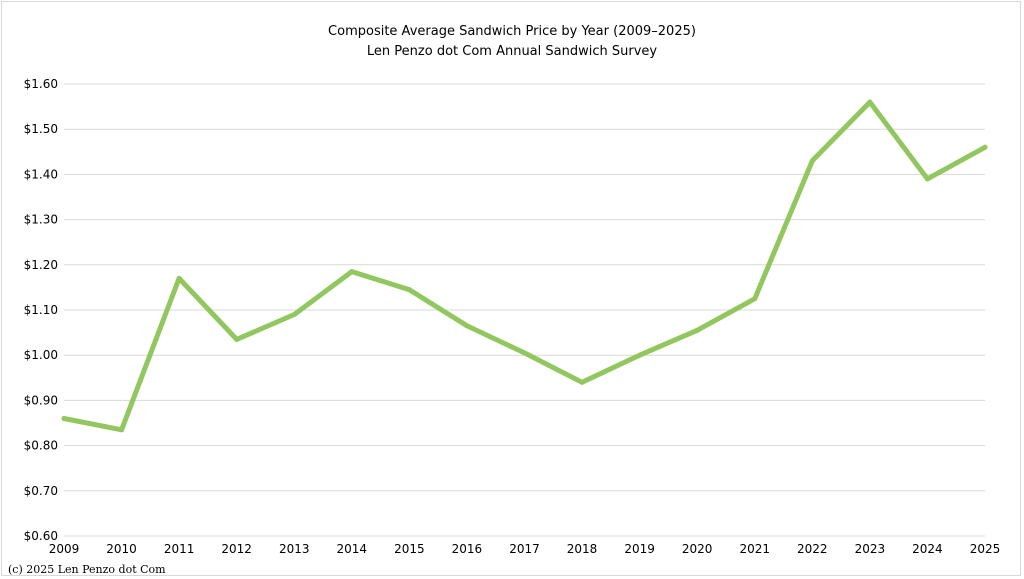  Describe the element at coordinates (41, 220) in the screenshot. I see `y-tick-label: $1.30` at that location.